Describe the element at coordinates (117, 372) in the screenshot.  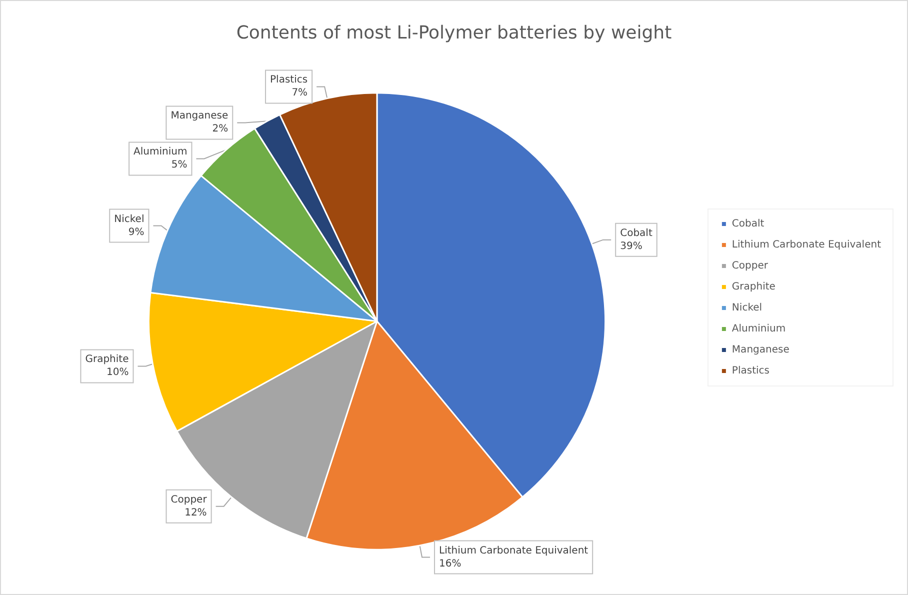
I see `data-label: 10%` at that location.